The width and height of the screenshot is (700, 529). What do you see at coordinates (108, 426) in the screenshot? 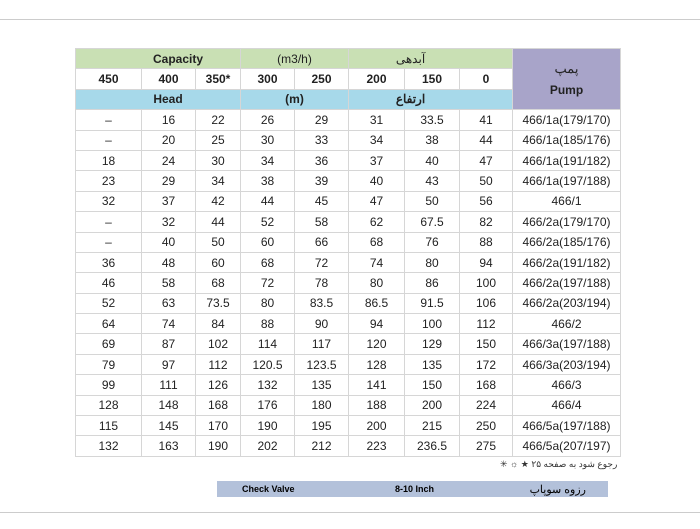
I see `head-value: 115` at bounding box center [108, 426].